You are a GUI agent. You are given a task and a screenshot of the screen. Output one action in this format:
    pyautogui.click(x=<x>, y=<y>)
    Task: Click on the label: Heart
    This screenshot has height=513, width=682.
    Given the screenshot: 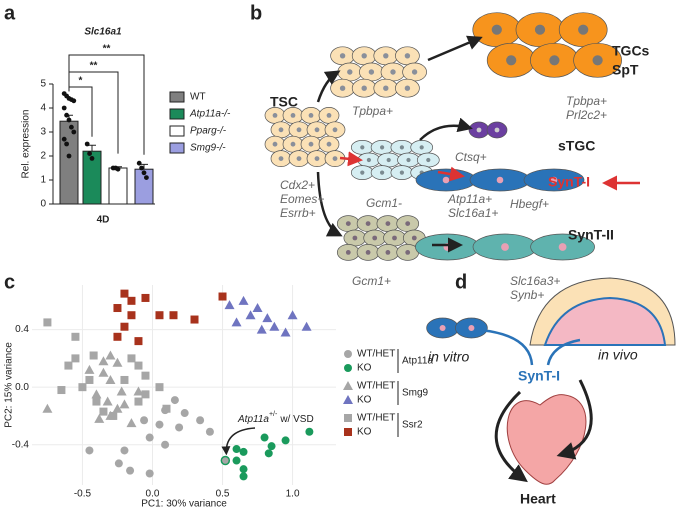 What is the action you would take?
    pyautogui.click(x=538, y=499)
    